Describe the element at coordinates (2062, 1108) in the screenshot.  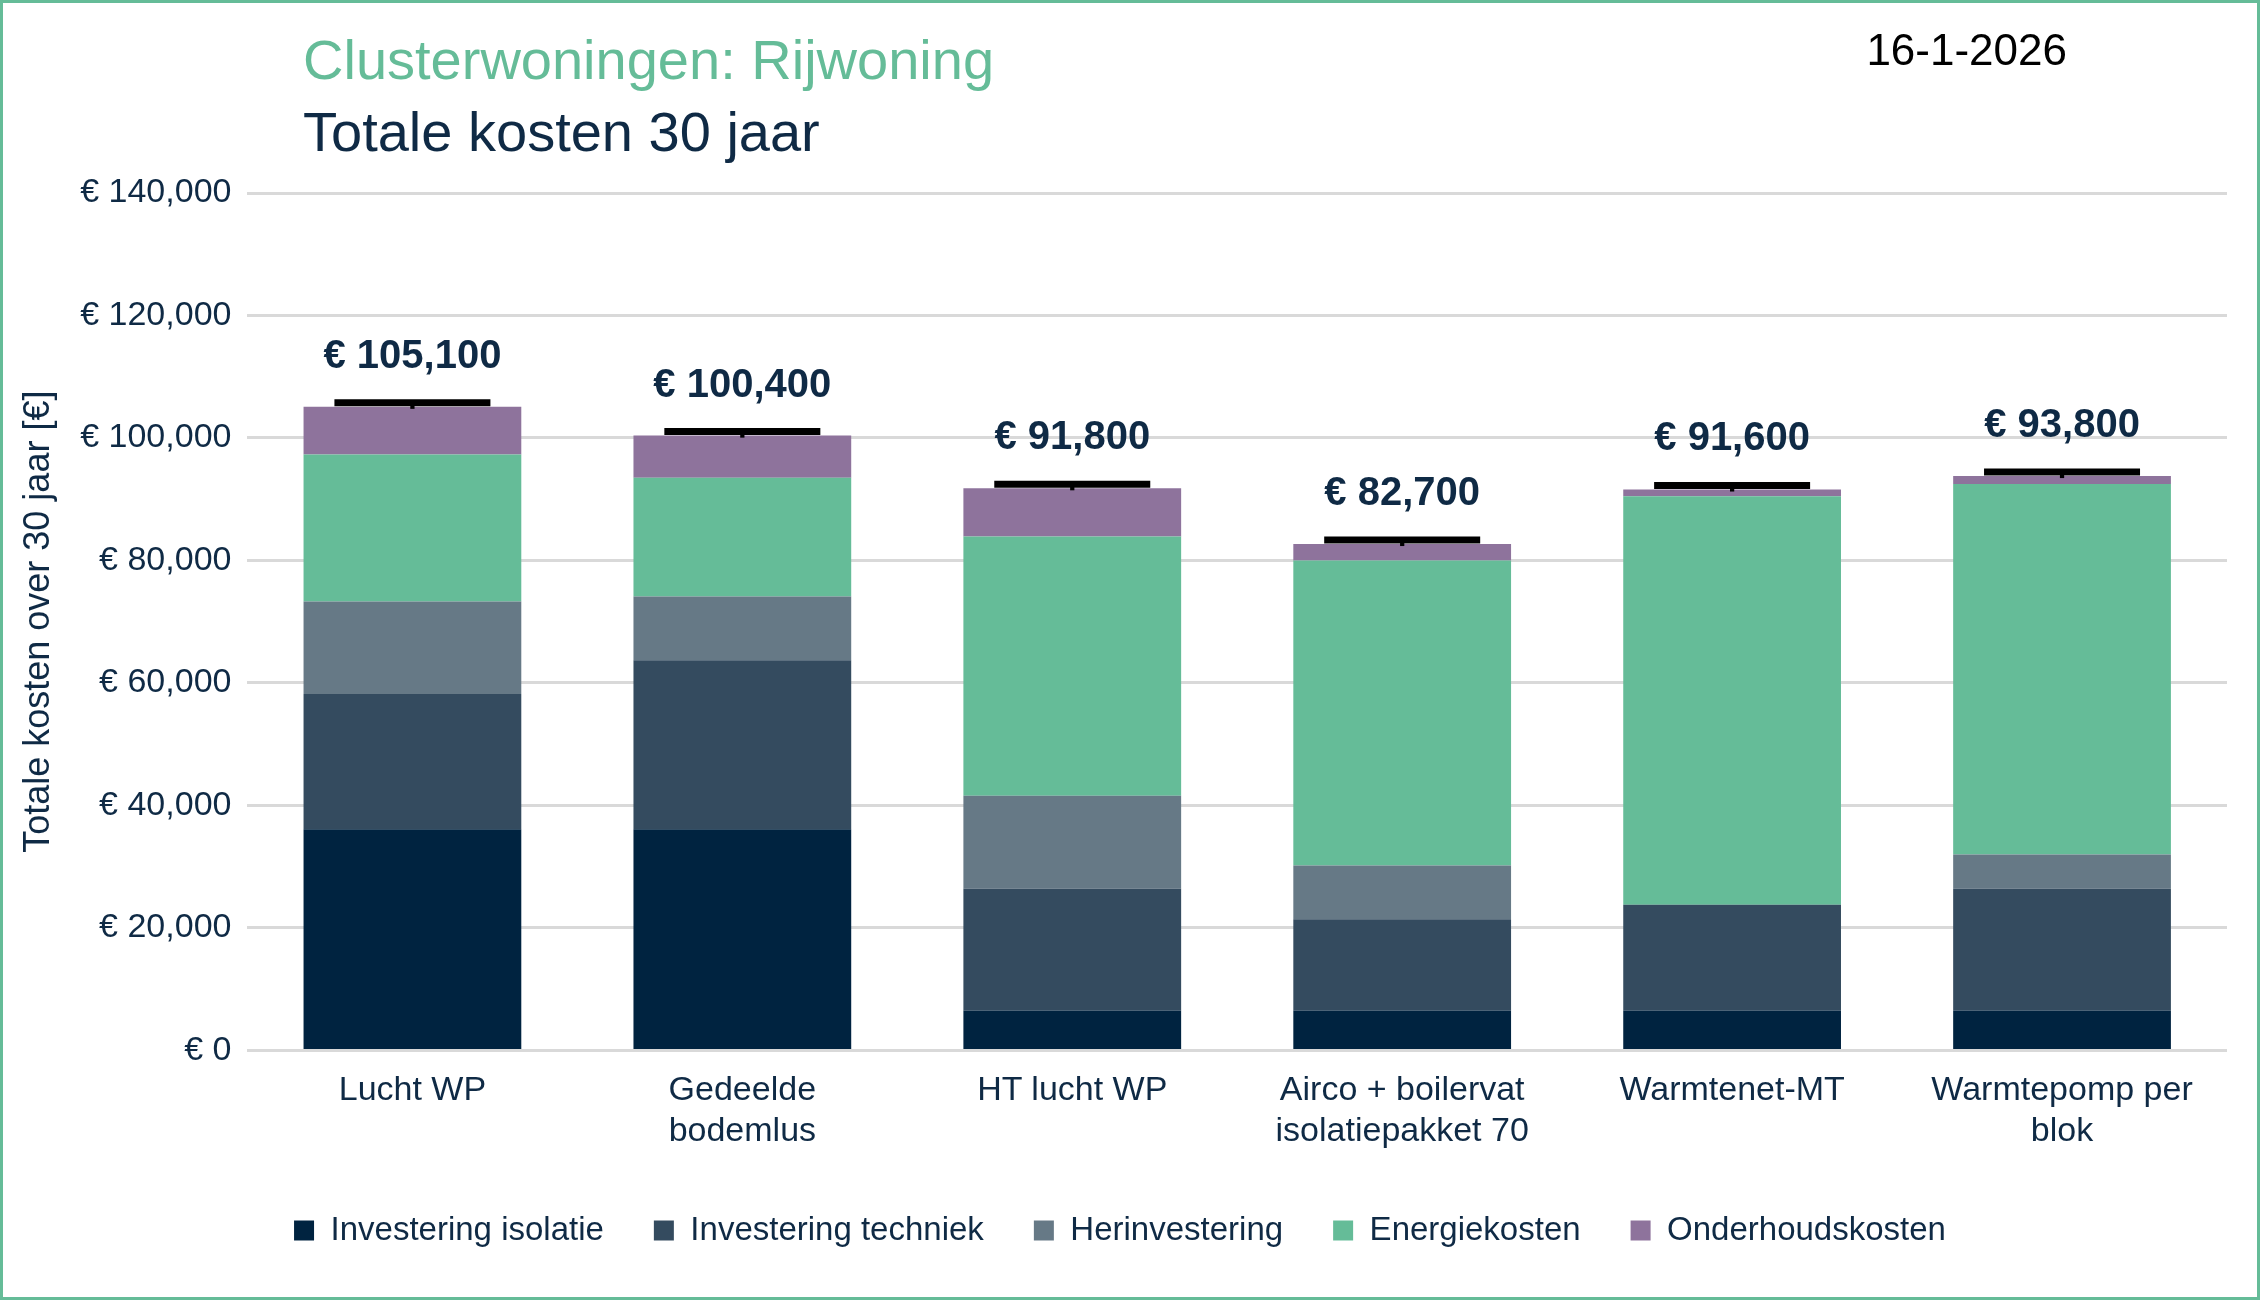
I see `x-tick-label: Warmtepomp per blok` at that location.